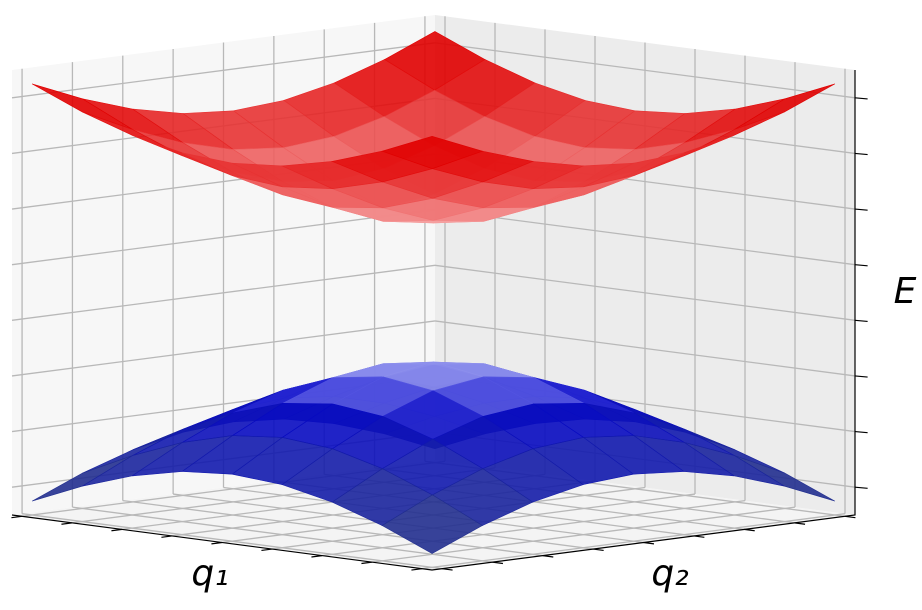 This screenshot has width=922, height=610. Describe the element at coordinates (209, 573) in the screenshot. I see `x-axis-label: q₁` at that location.